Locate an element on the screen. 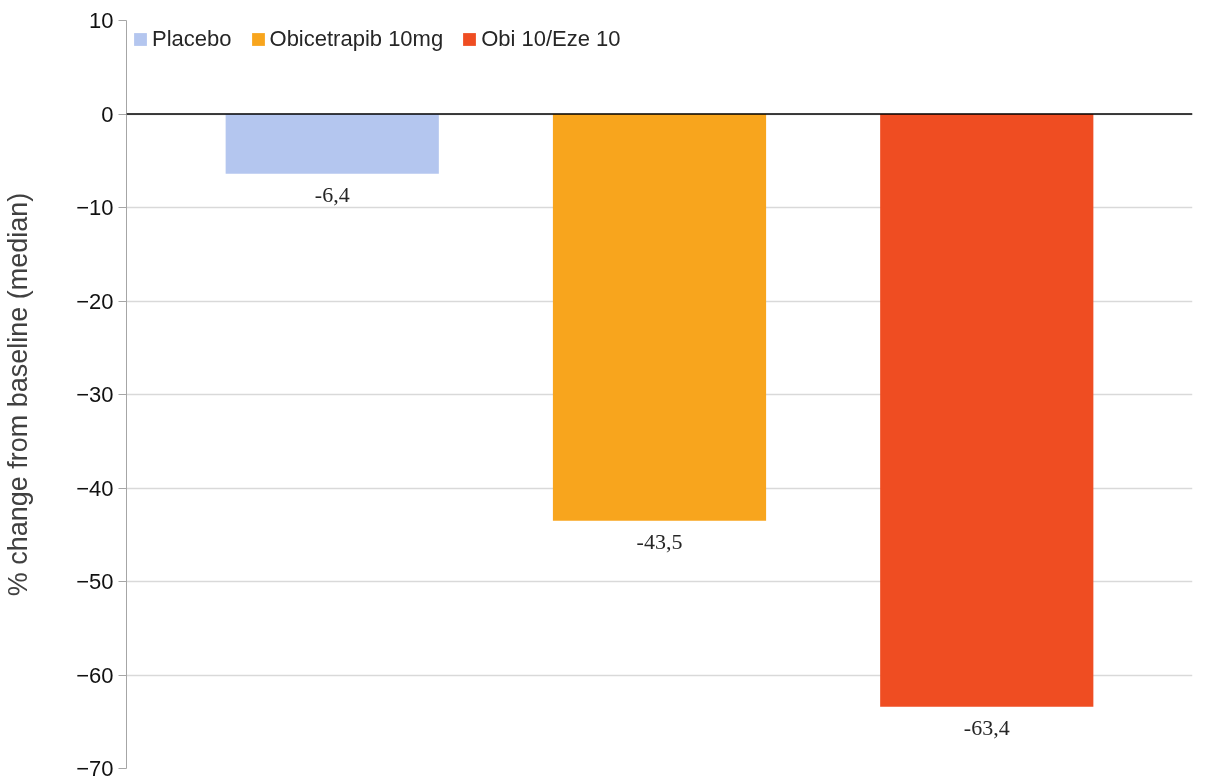 The image size is (1210, 783). legend-label: Obicetrapib 10mg is located at coordinates (356, 39).